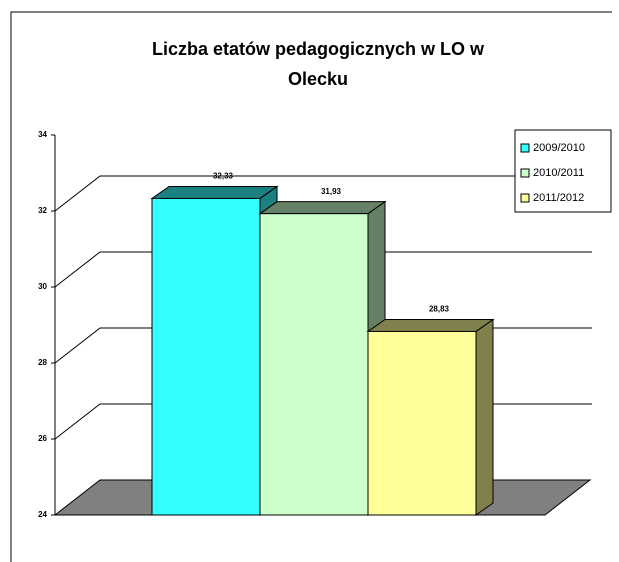  What do you see at coordinates (439, 309) in the screenshot?
I see `data-label: 28,83` at bounding box center [439, 309].